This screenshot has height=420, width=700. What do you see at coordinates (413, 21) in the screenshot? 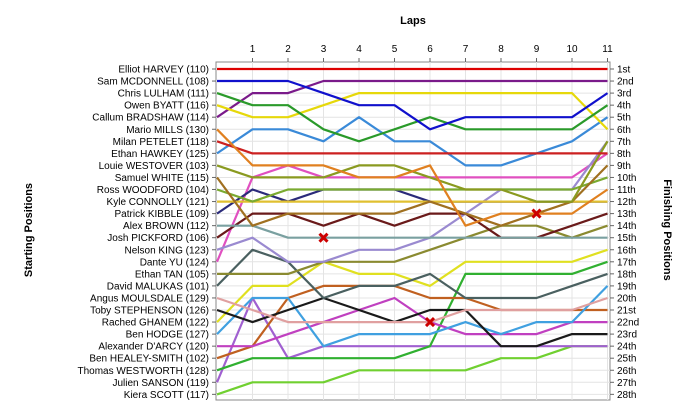
I see `x-axis-title: Laps` at bounding box center [413, 21].